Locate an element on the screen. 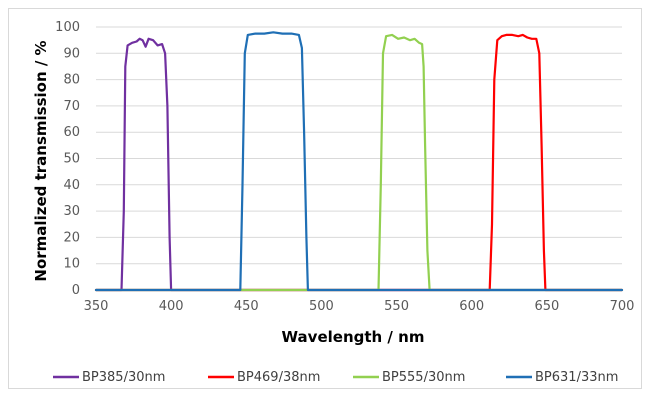 This screenshot has height=397, width=651. x-tick-labels: 350 400 450 500 550 600 650 700 is located at coordinates (359, 306).